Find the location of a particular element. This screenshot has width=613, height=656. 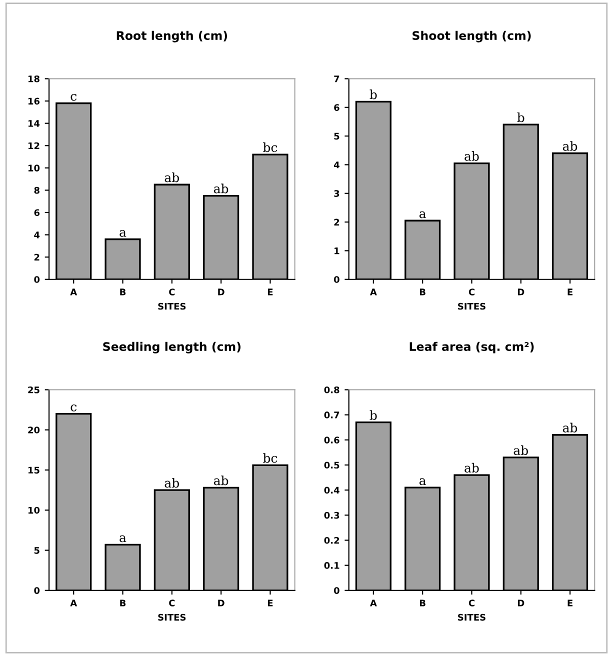

chart-title: Leaf area (sq. cm²) is located at coordinates (472, 348).